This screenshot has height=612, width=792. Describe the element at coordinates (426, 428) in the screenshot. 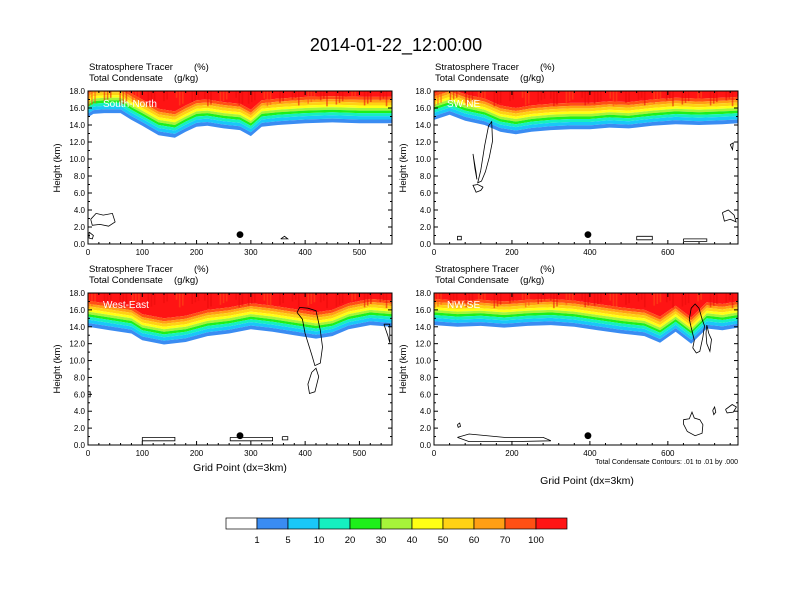

I see `panel-3-ytick-label: 2.0` at that location.